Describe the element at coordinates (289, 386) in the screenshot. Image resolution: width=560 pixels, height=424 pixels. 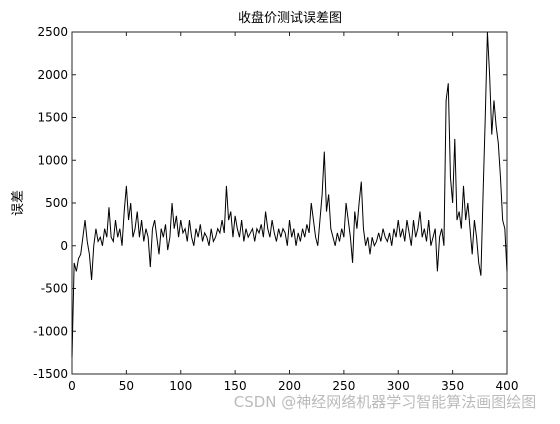
I see `x-tick-label: 200` at that location.